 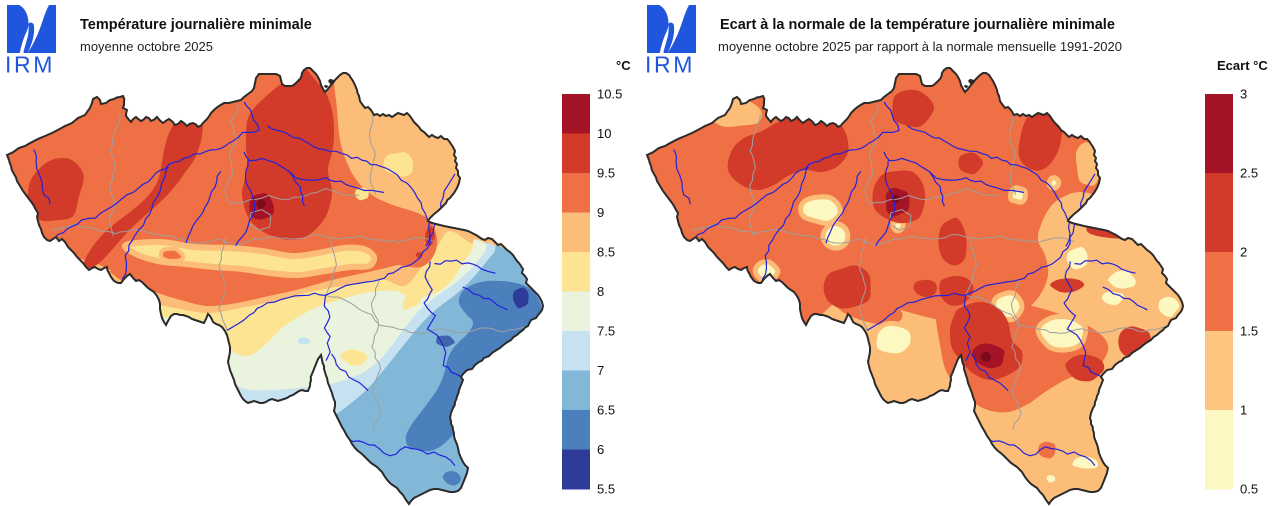 I want to click on svg-text: 10.5, so click(x=609, y=94).